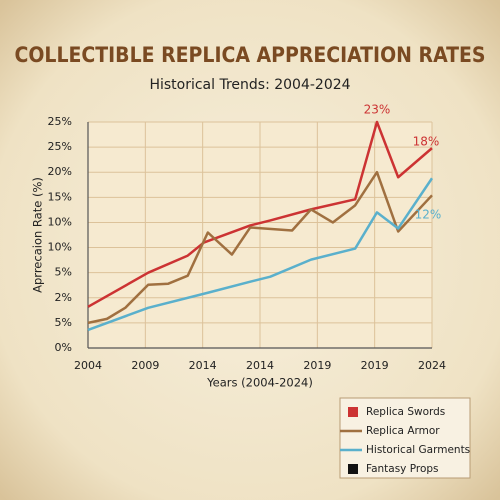 The height and width of the screenshot is (500, 500). I want to click on y-tick-label: 20%, so click(60, 171).